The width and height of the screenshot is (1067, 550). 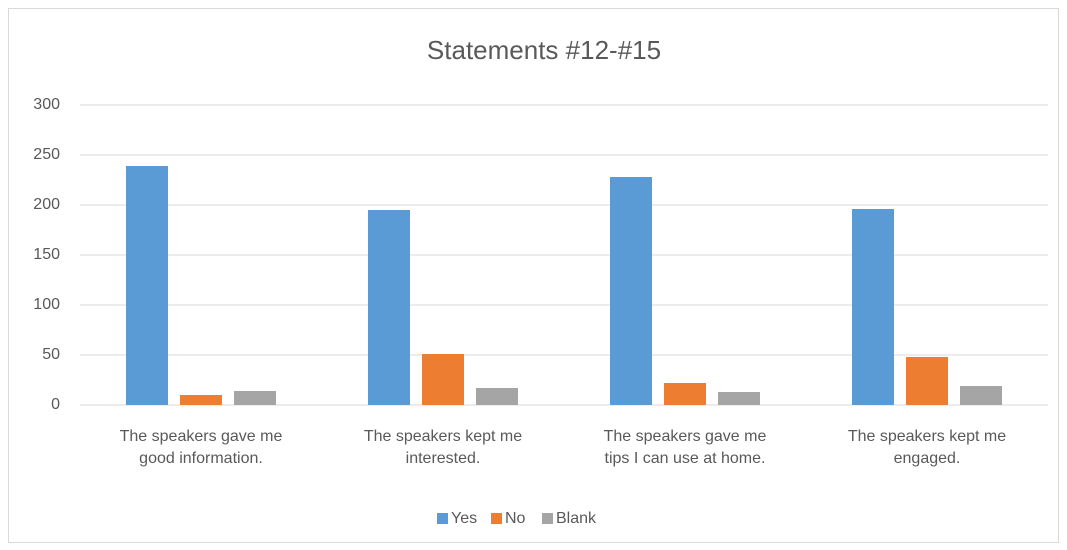 I want to click on y-tick-label: 100, so click(x=46, y=304).